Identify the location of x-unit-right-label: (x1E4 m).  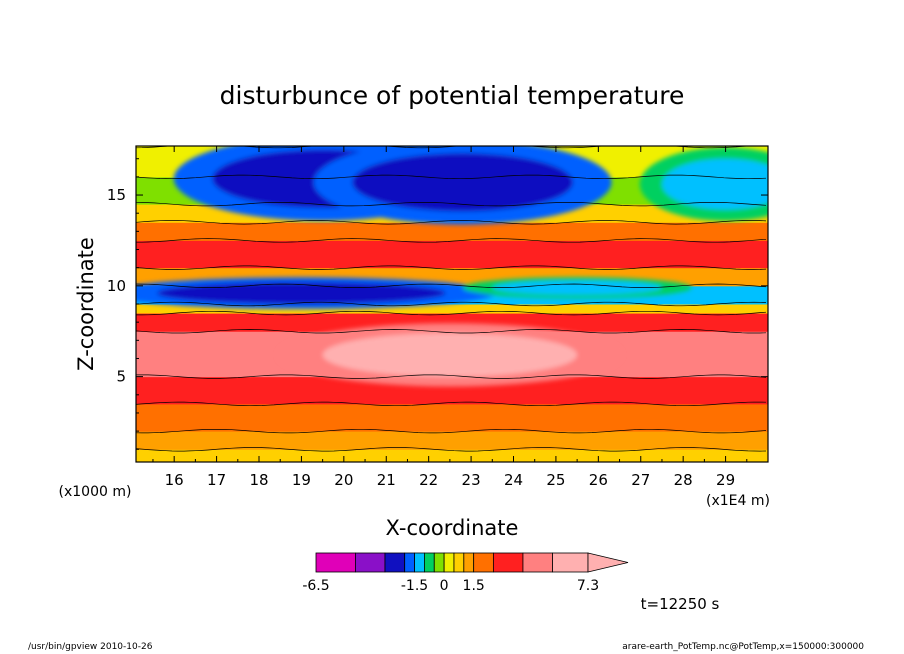
(738, 501).